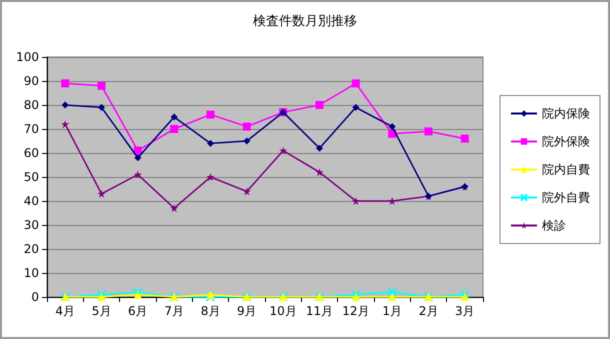 This screenshot has height=339, width=610. What do you see at coordinates (31, 81) in the screenshot?
I see `y-tick-label: 90` at bounding box center [31, 81].